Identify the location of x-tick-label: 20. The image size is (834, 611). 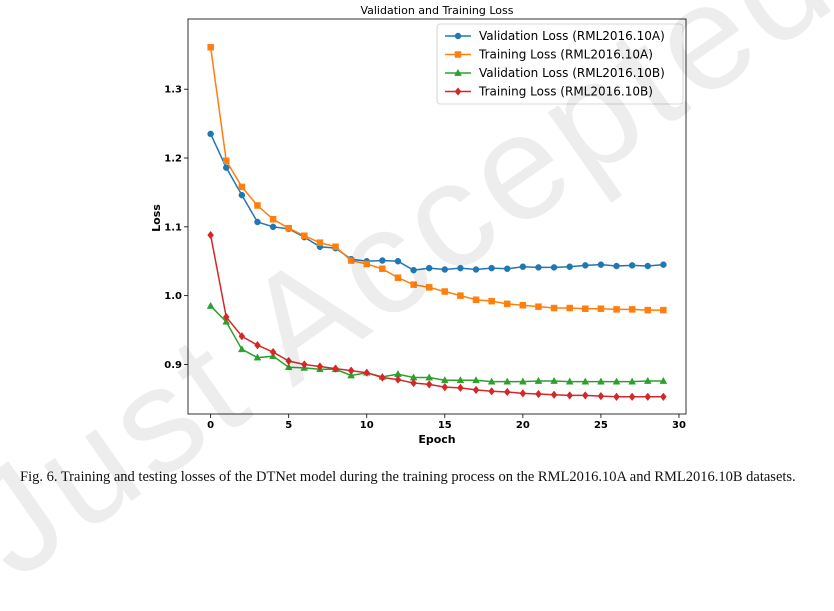
(523, 425).